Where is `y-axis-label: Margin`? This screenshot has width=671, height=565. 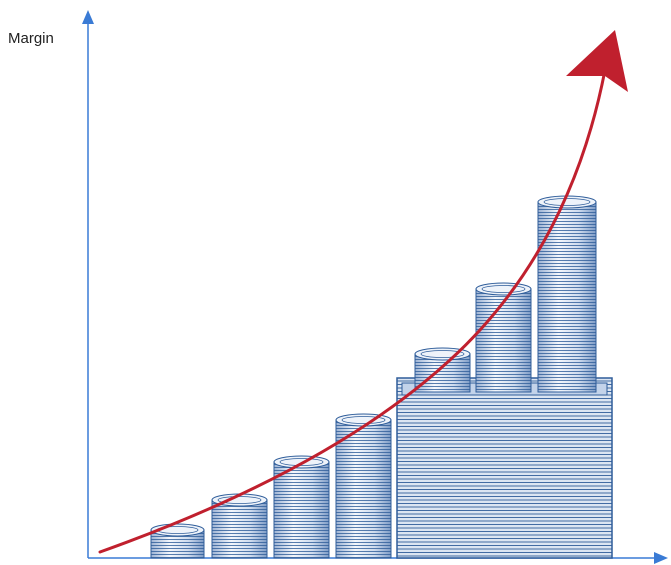
y-axis-label: Margin is located at coordinates (31, 38).